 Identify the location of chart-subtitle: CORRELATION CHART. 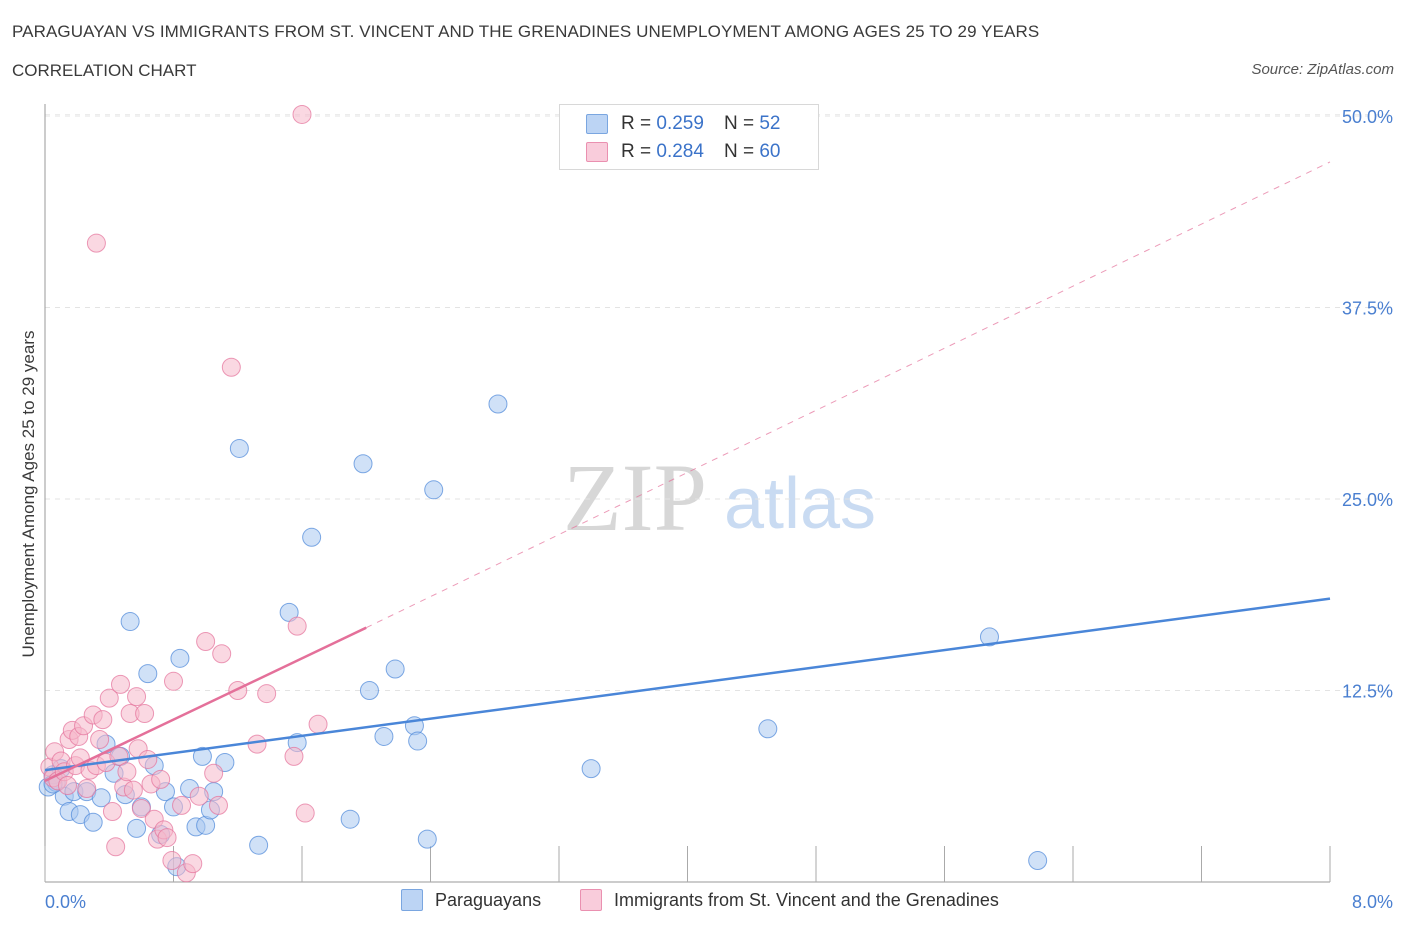
(104, 70).